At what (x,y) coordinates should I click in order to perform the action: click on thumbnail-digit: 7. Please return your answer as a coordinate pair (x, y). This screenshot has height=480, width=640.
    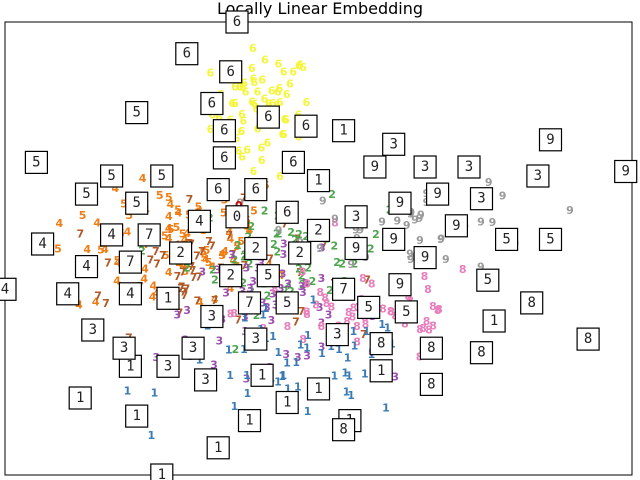
    Looking at the image, I should click on (249, 303).